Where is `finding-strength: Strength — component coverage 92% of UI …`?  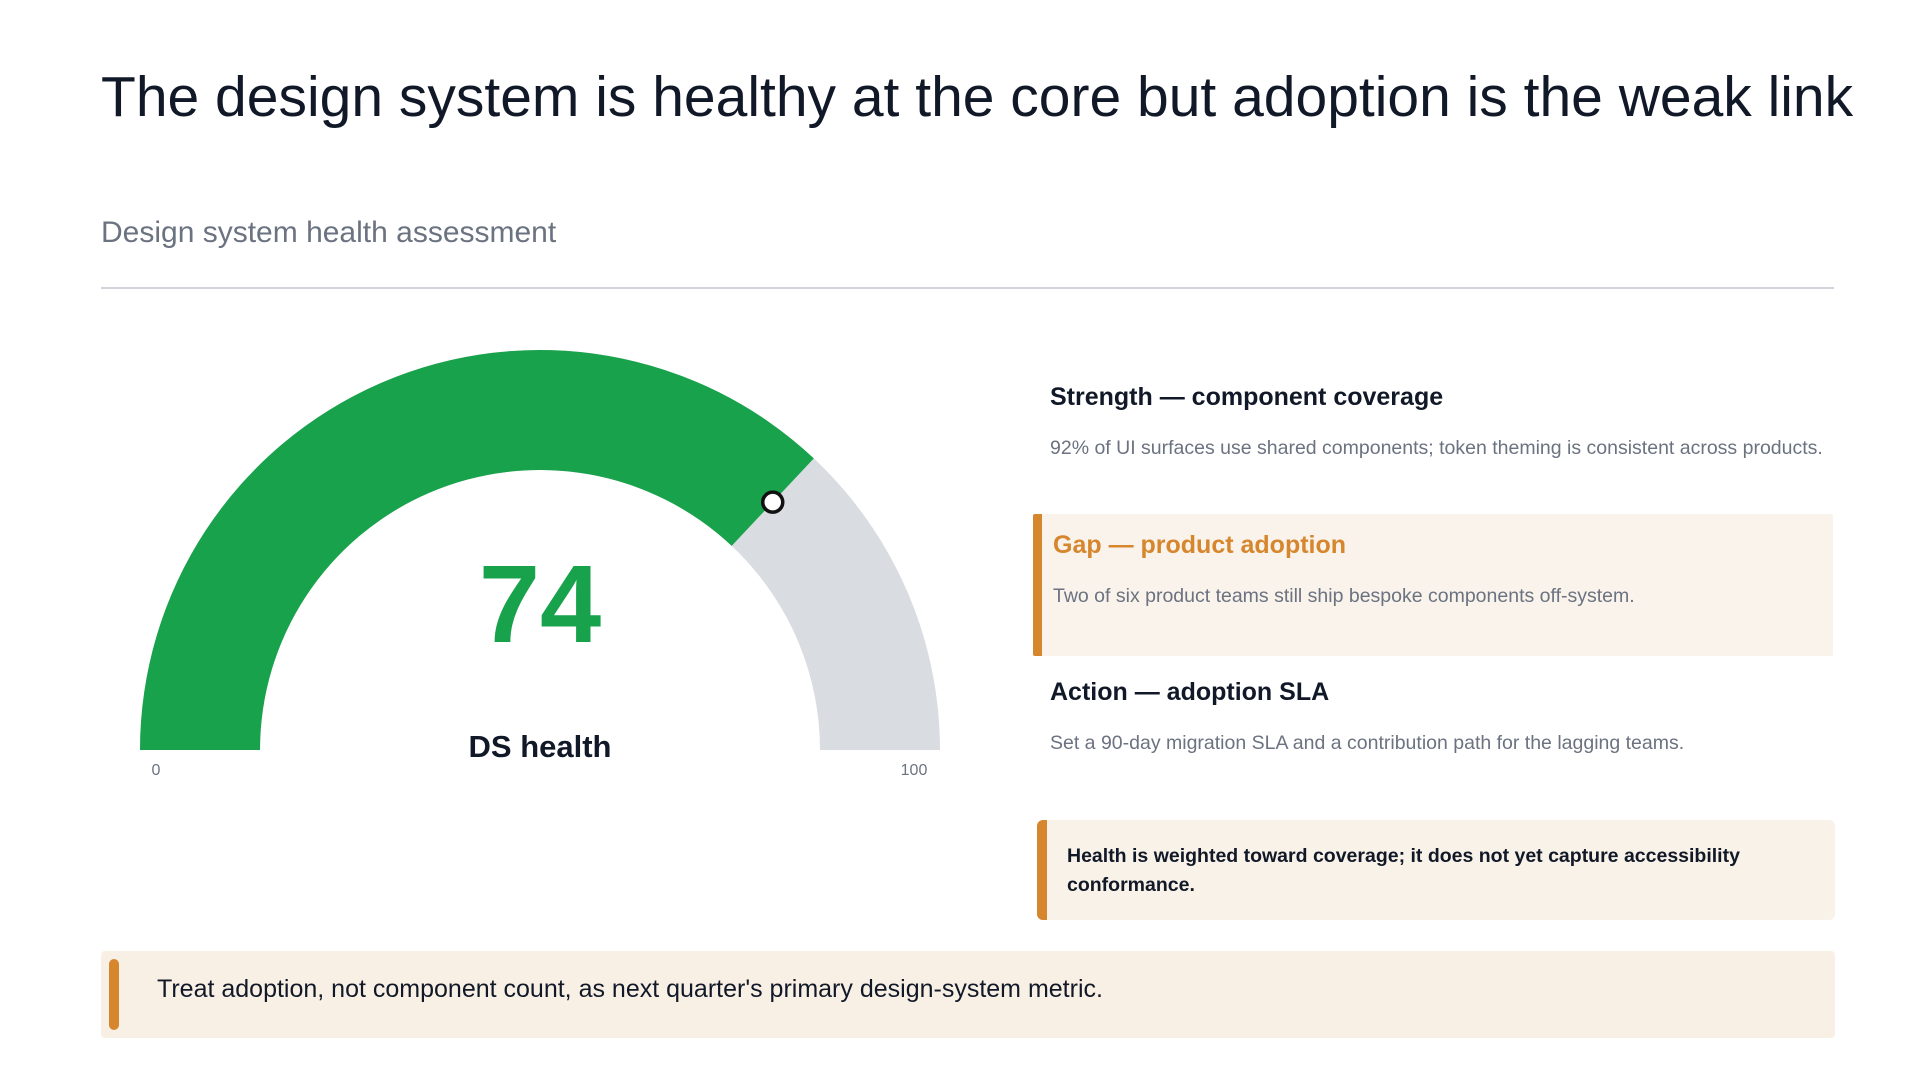 finding-strength: Strength — component coverage 92% of UI … is located at coordinates (1445, 423).